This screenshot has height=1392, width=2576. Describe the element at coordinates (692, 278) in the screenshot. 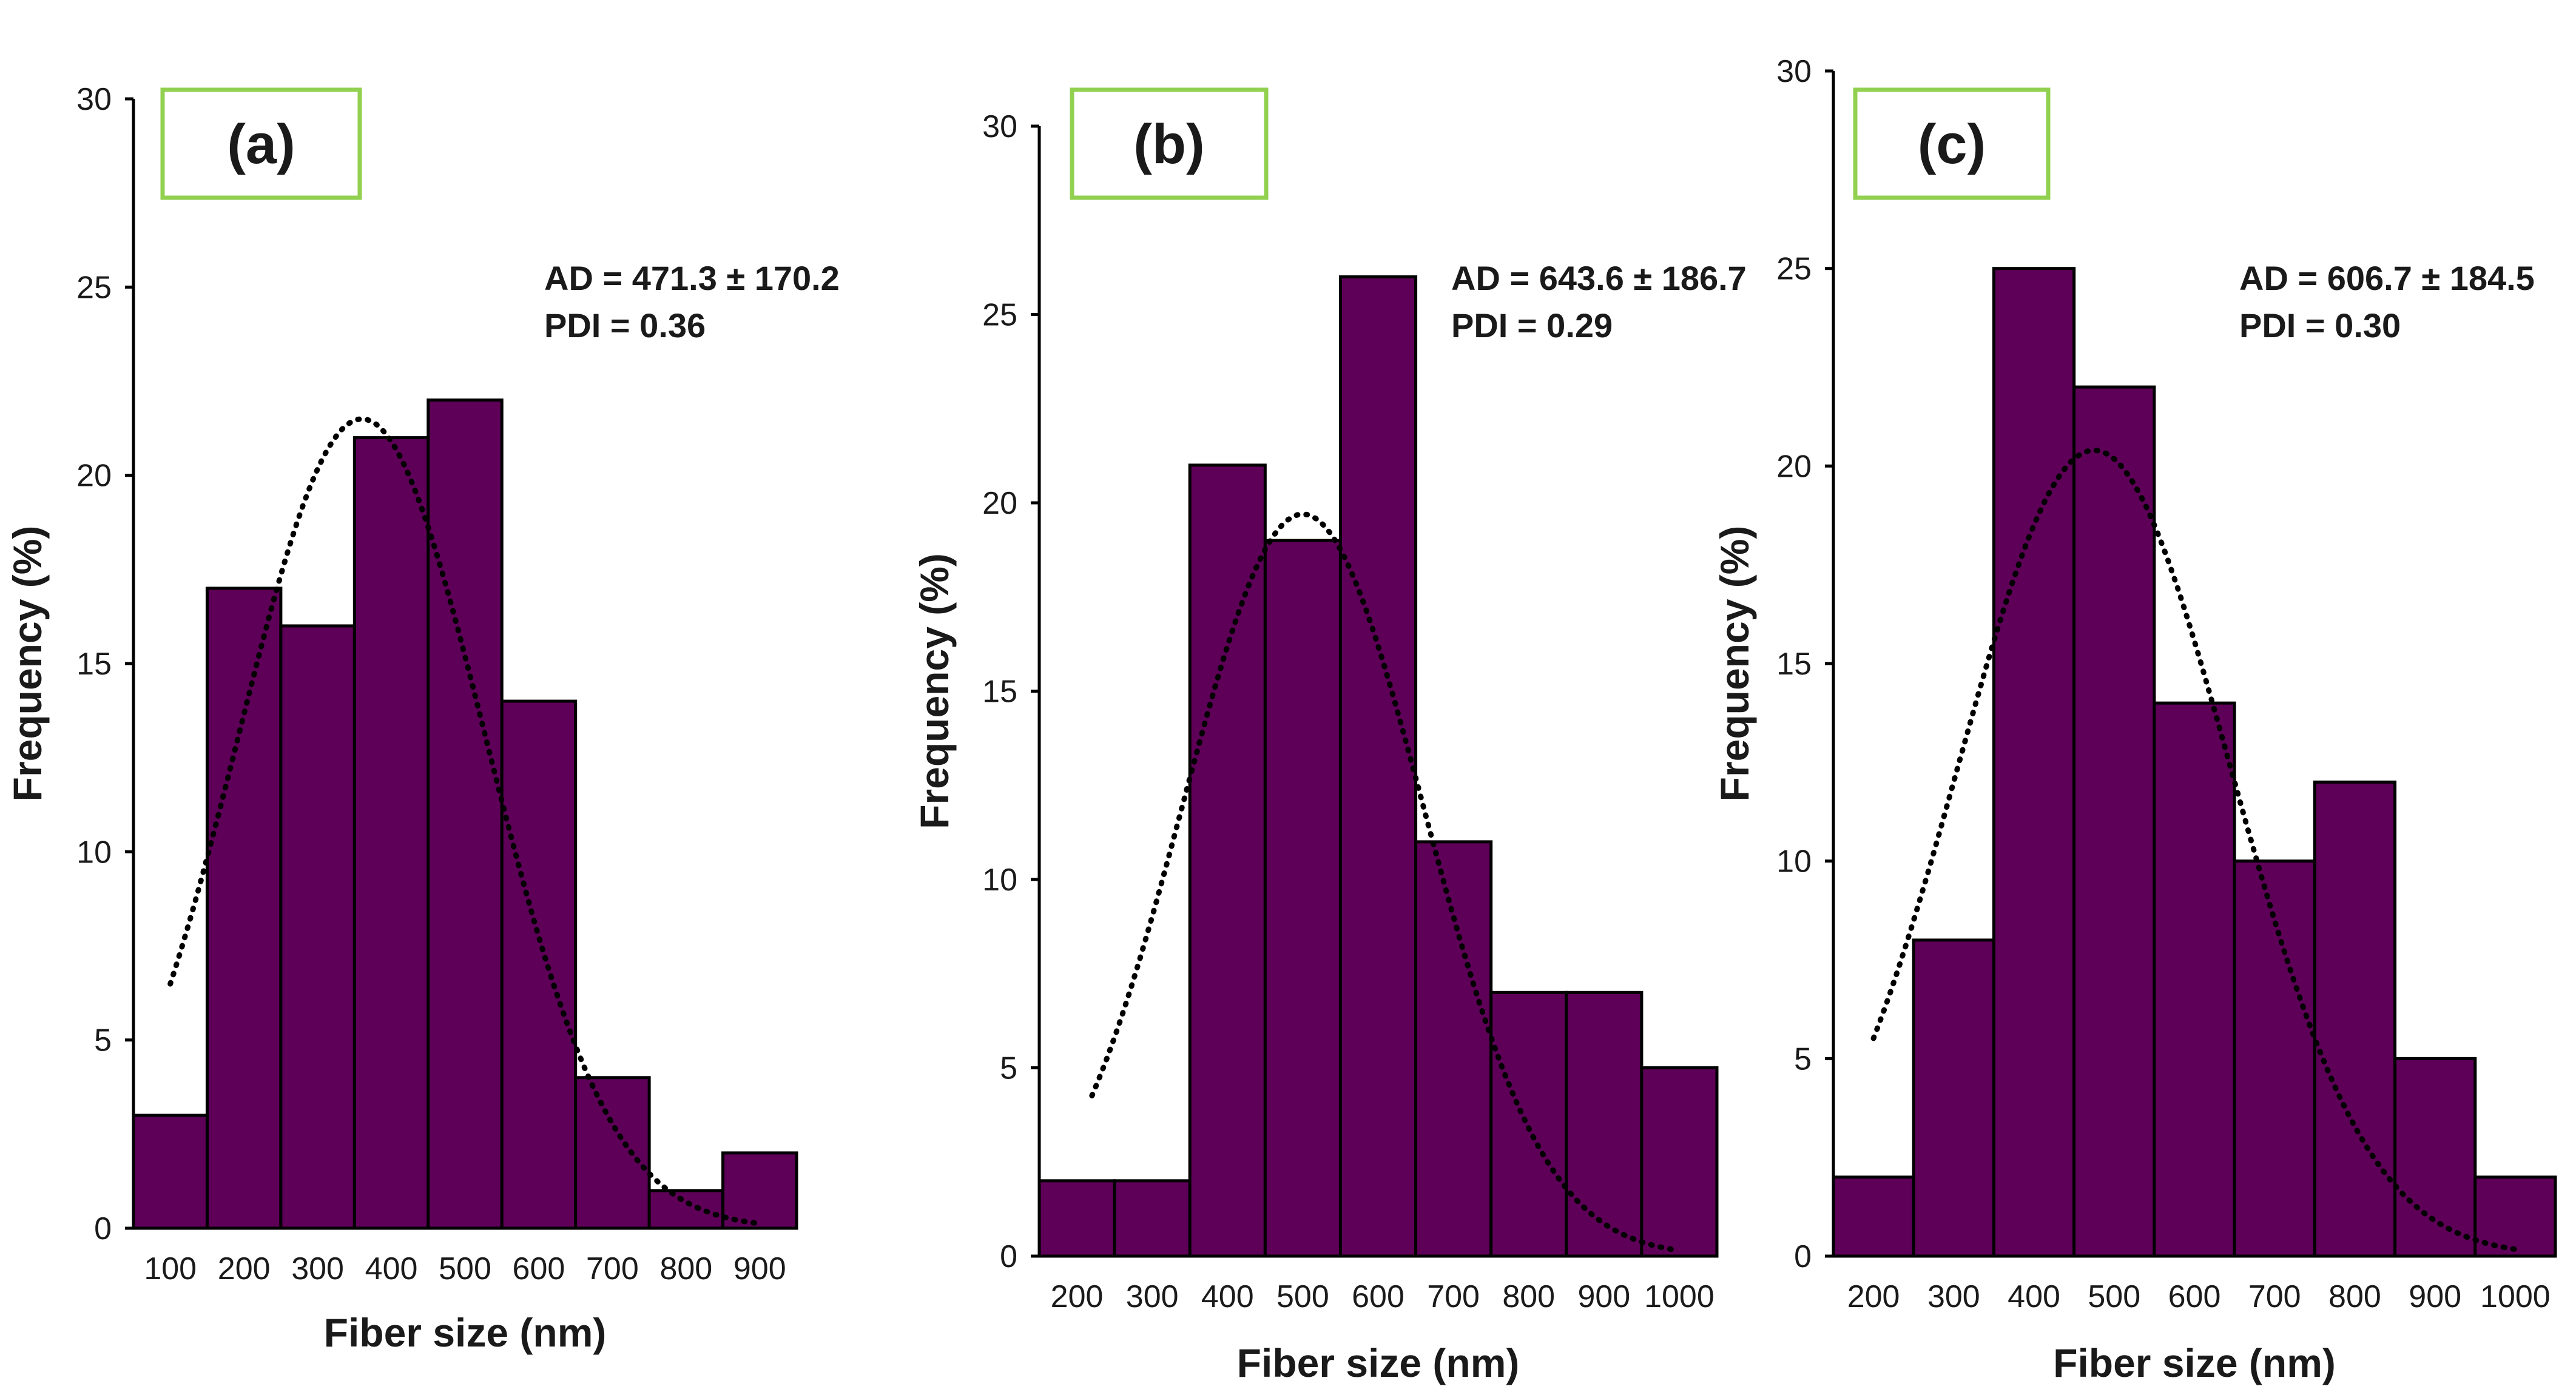

I see `average-diameter-annotation: AD = 471.3 ± 170.2` at that location.